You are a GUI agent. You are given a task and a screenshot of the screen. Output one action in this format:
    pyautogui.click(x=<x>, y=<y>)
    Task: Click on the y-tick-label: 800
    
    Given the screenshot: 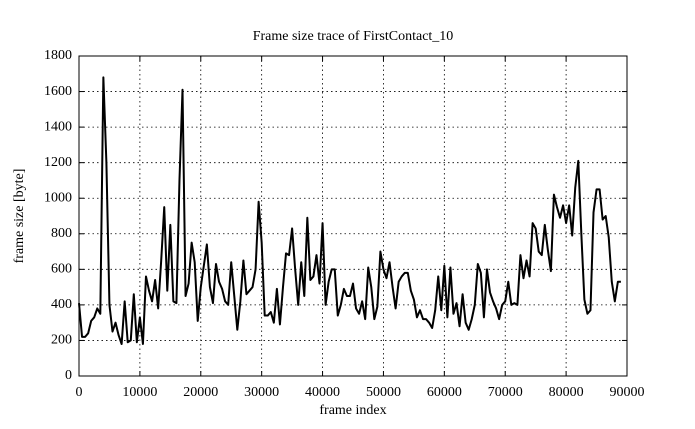 What is the action you would take?
    pyautogui.click(x=61, y=233)
    